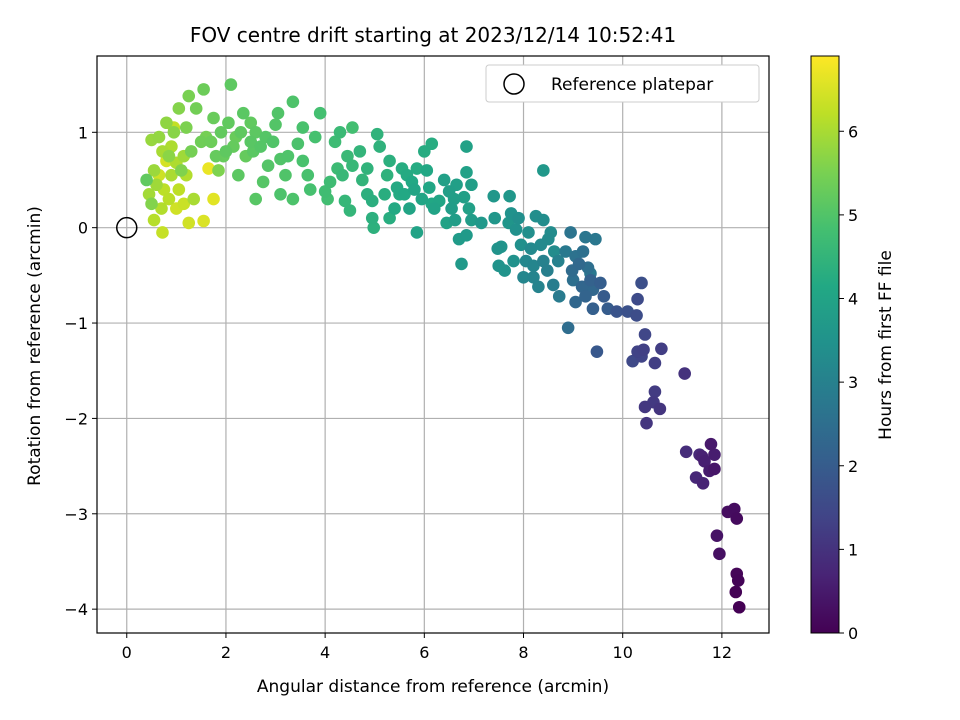 The height and width of the screenshot is (720, 960). I want to click on colorbar-tick-label: 0, so click(853, 633).